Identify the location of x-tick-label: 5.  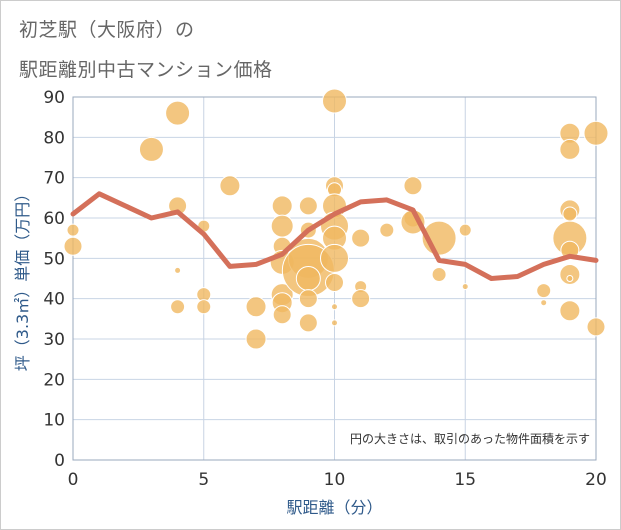
(203, 480).